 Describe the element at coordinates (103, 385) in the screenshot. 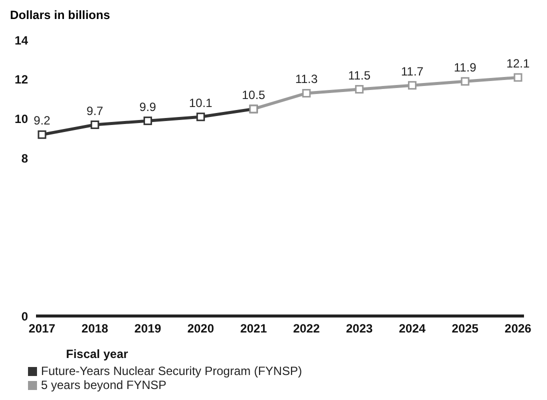

I see `legend-label: 5 years beyond FYNSP` at that location.